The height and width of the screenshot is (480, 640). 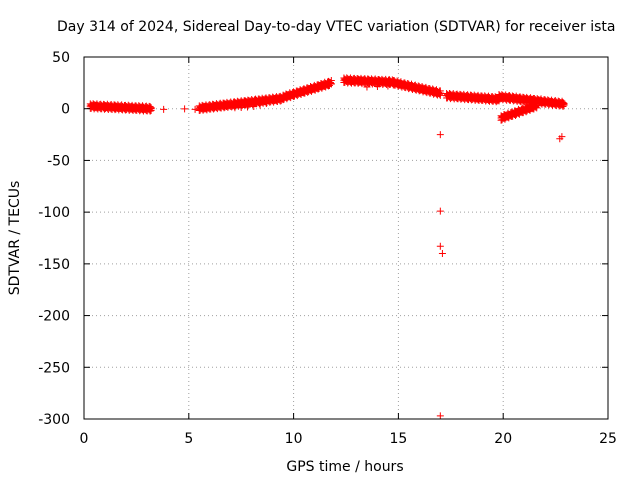 I want to click on y-tick-label: 0, so click(x=65, y=110).